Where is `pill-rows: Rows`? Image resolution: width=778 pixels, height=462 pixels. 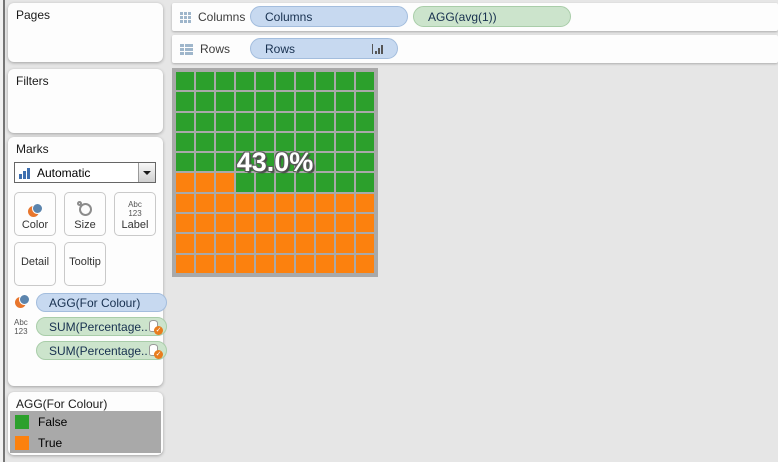 pill-rows: Rows is located at coordinates (324, 48).